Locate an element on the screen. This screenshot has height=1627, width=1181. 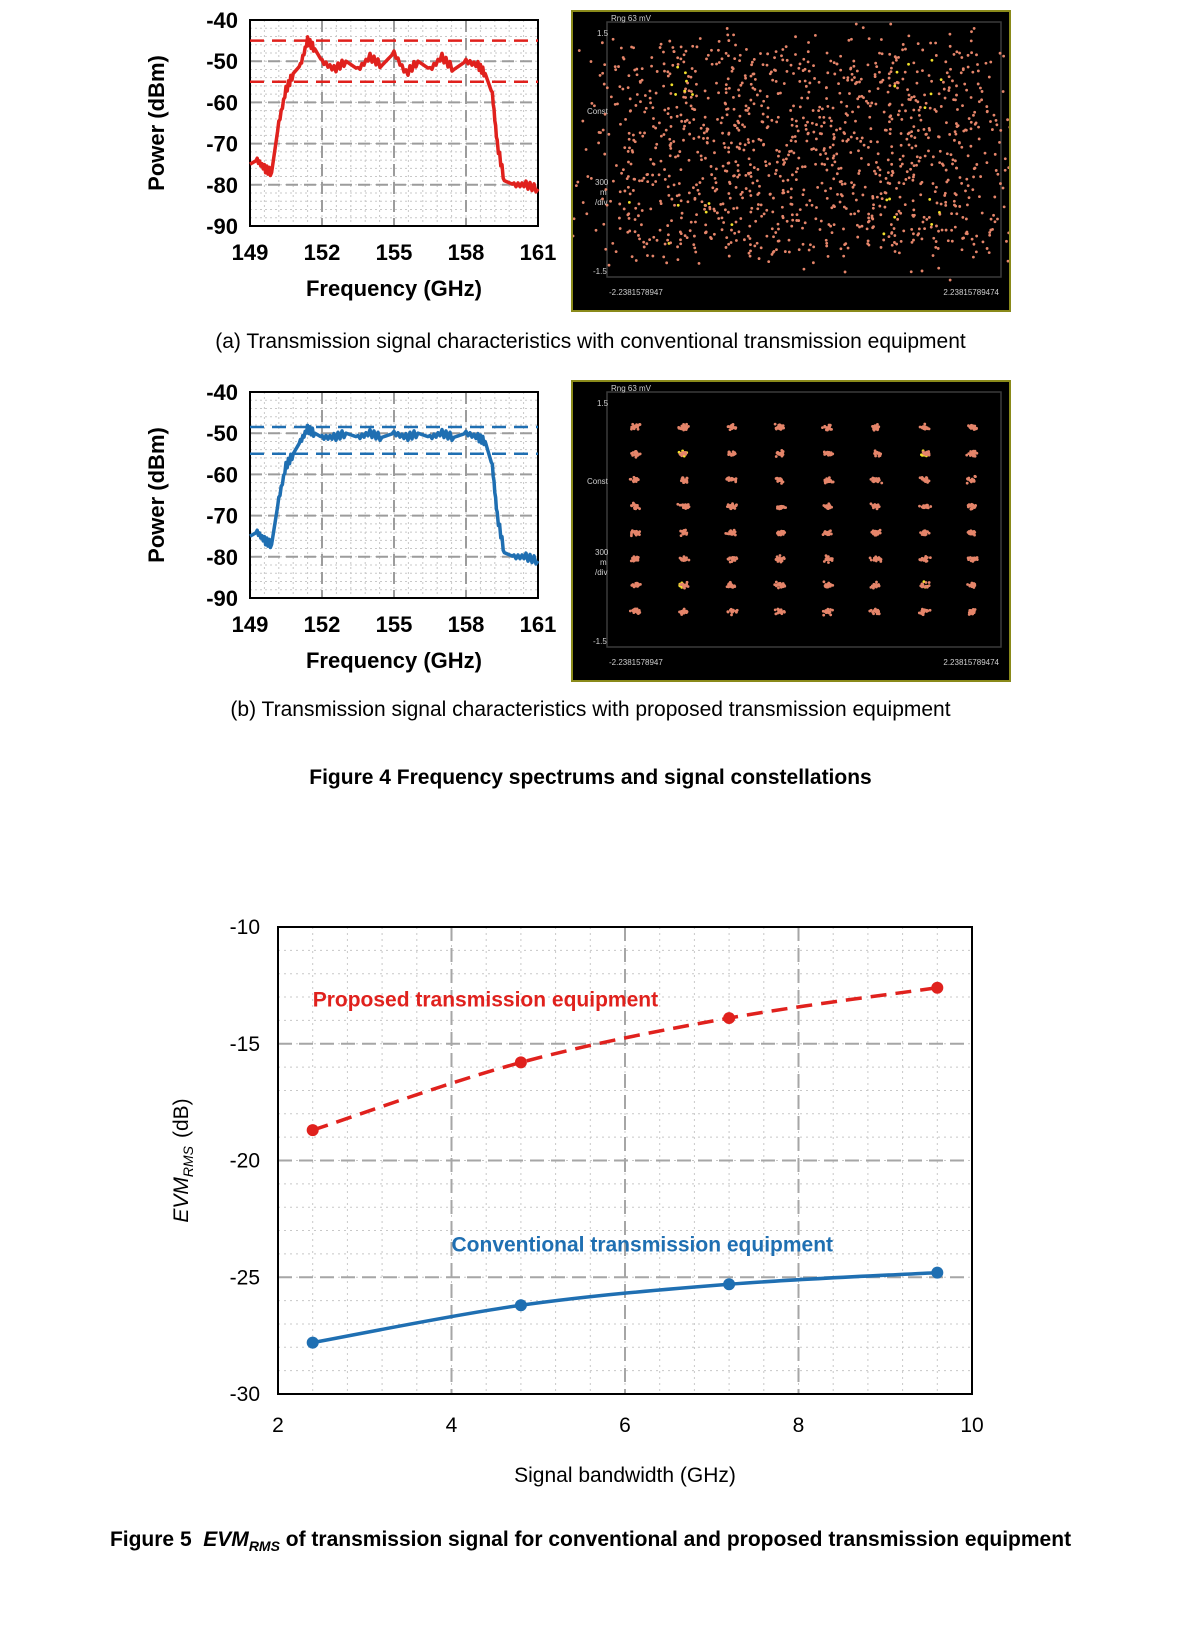
x-right-label: 2.23815789474 is located at coordinates (971, 662).